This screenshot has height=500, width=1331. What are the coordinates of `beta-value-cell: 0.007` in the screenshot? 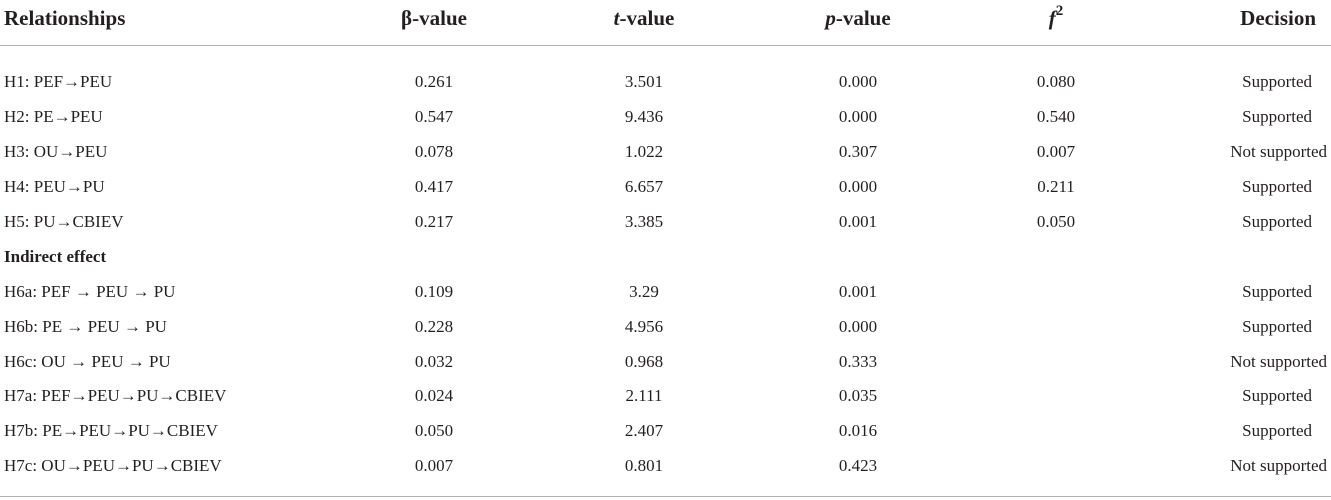 It's located at (434, 465).